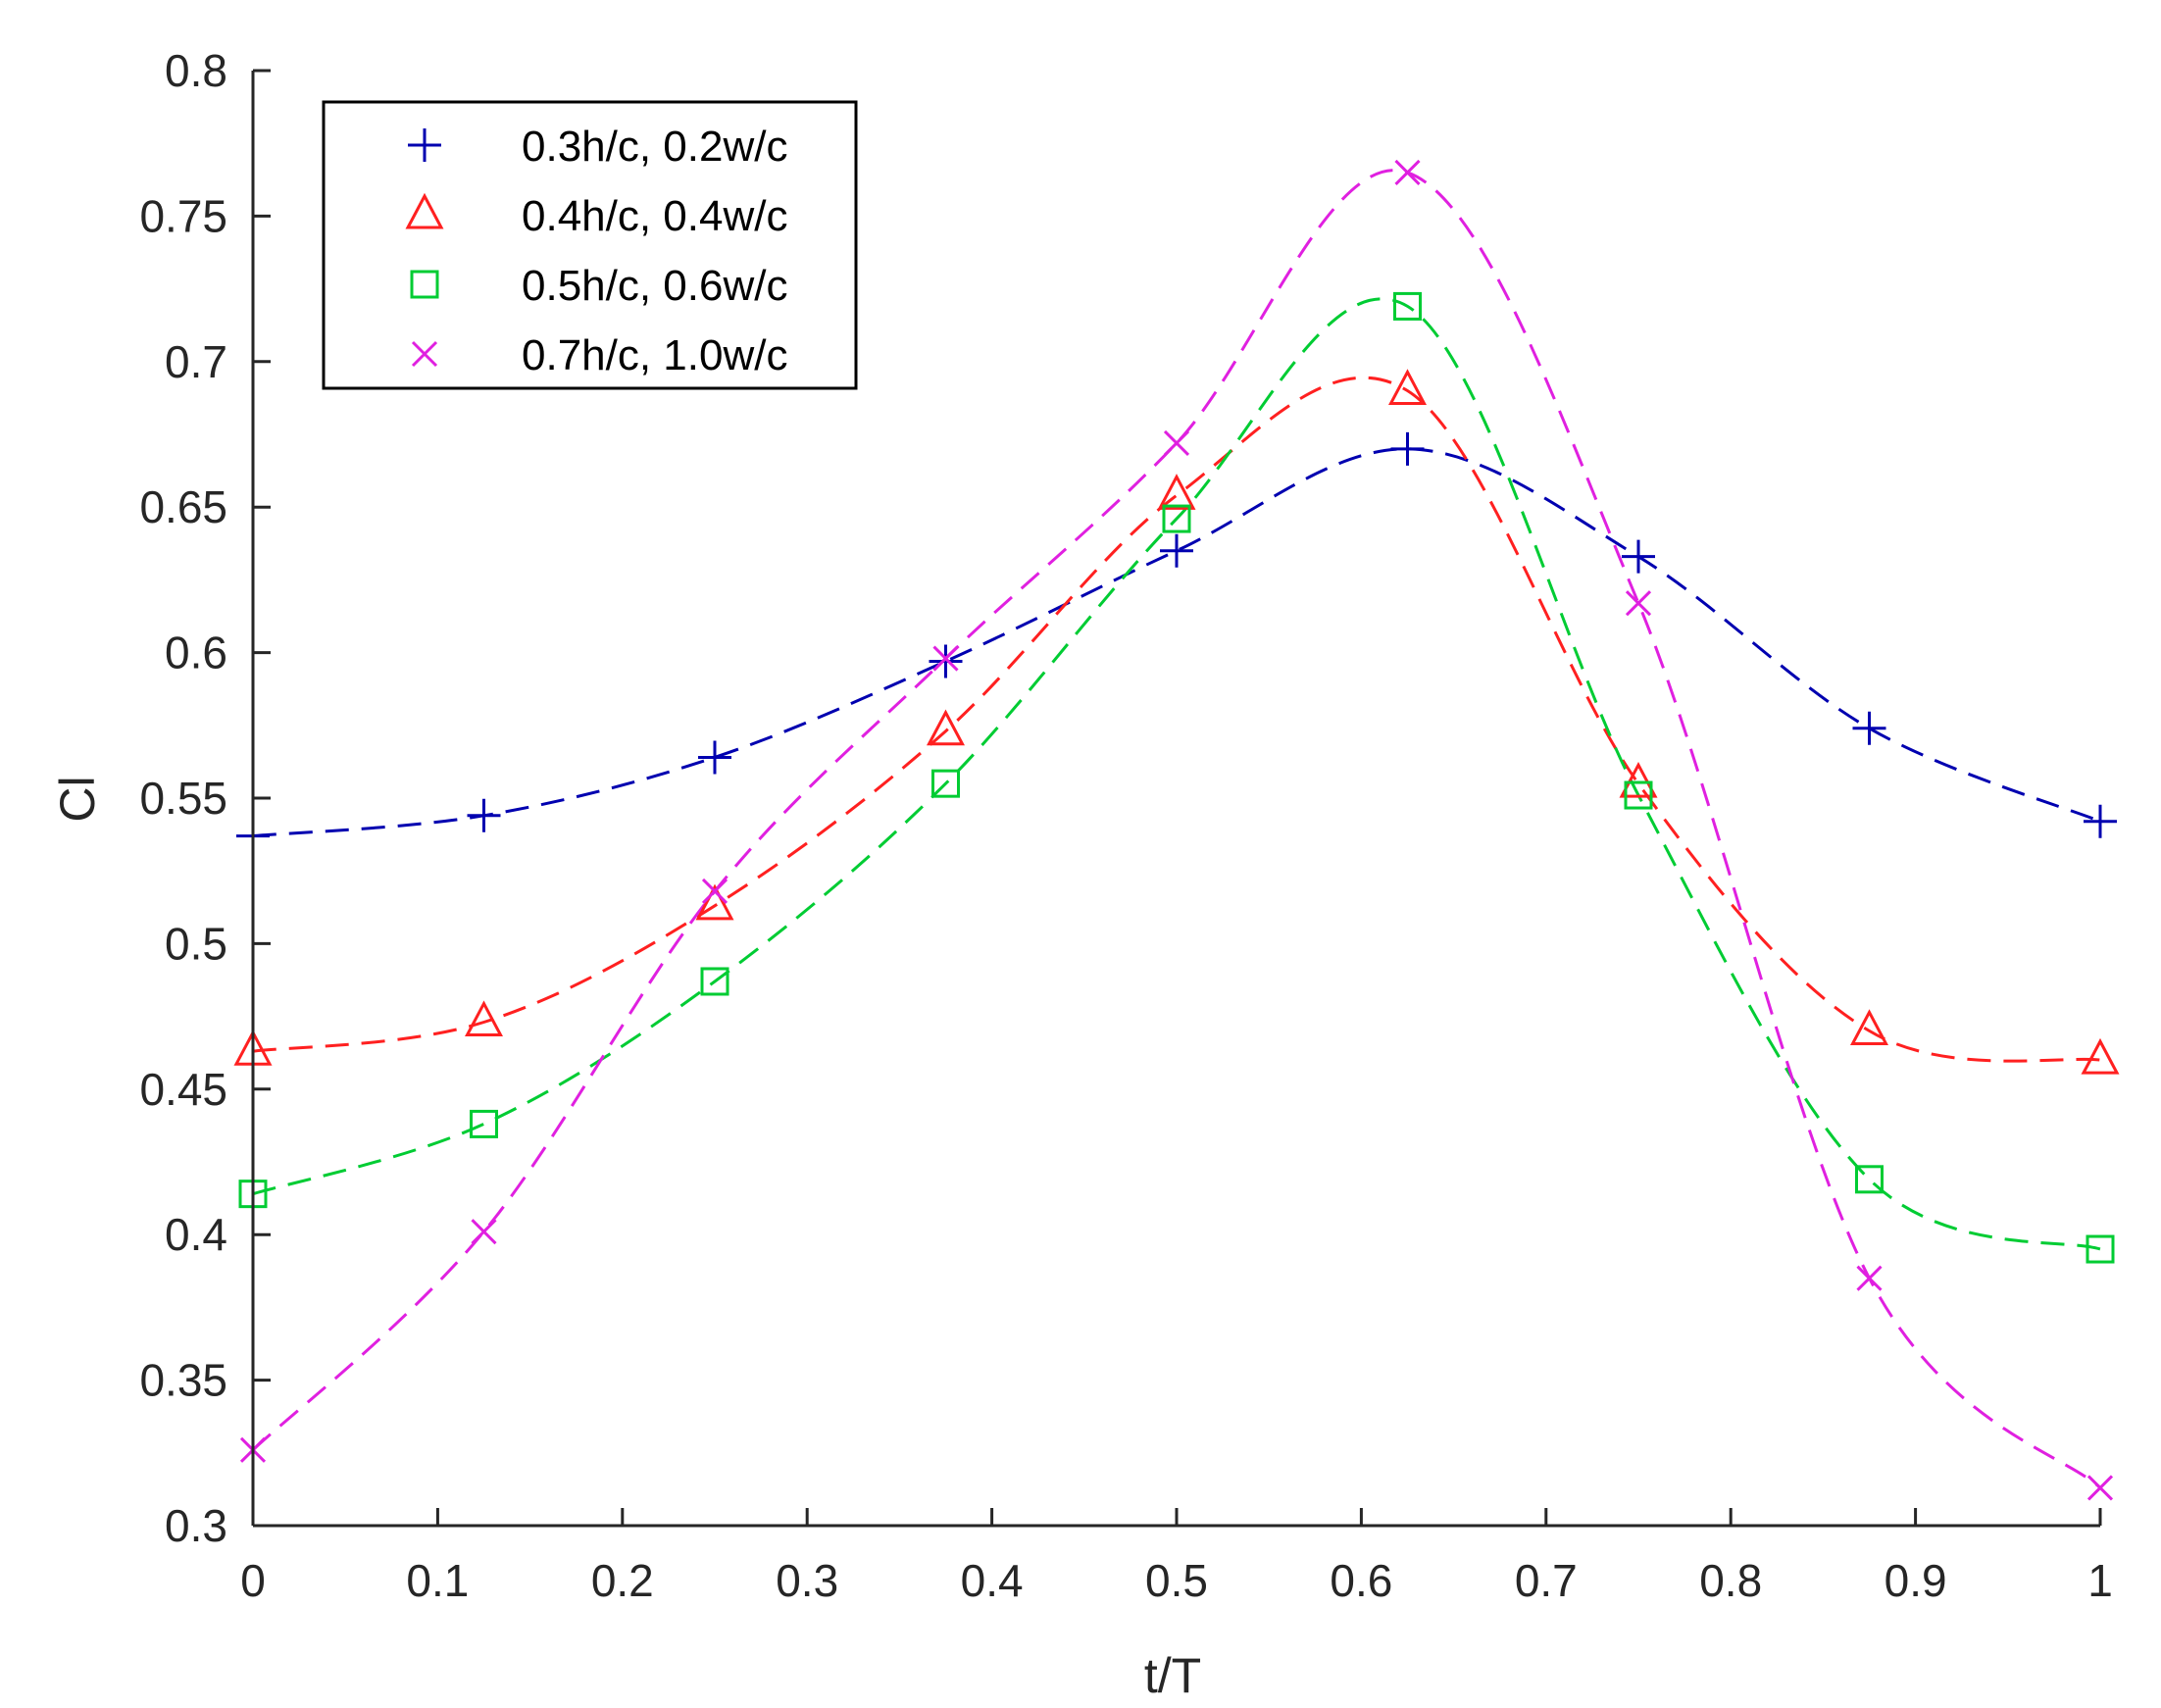  I want to click on legend-marker-0-4h-c-0-4w-c, so click(424, 210).